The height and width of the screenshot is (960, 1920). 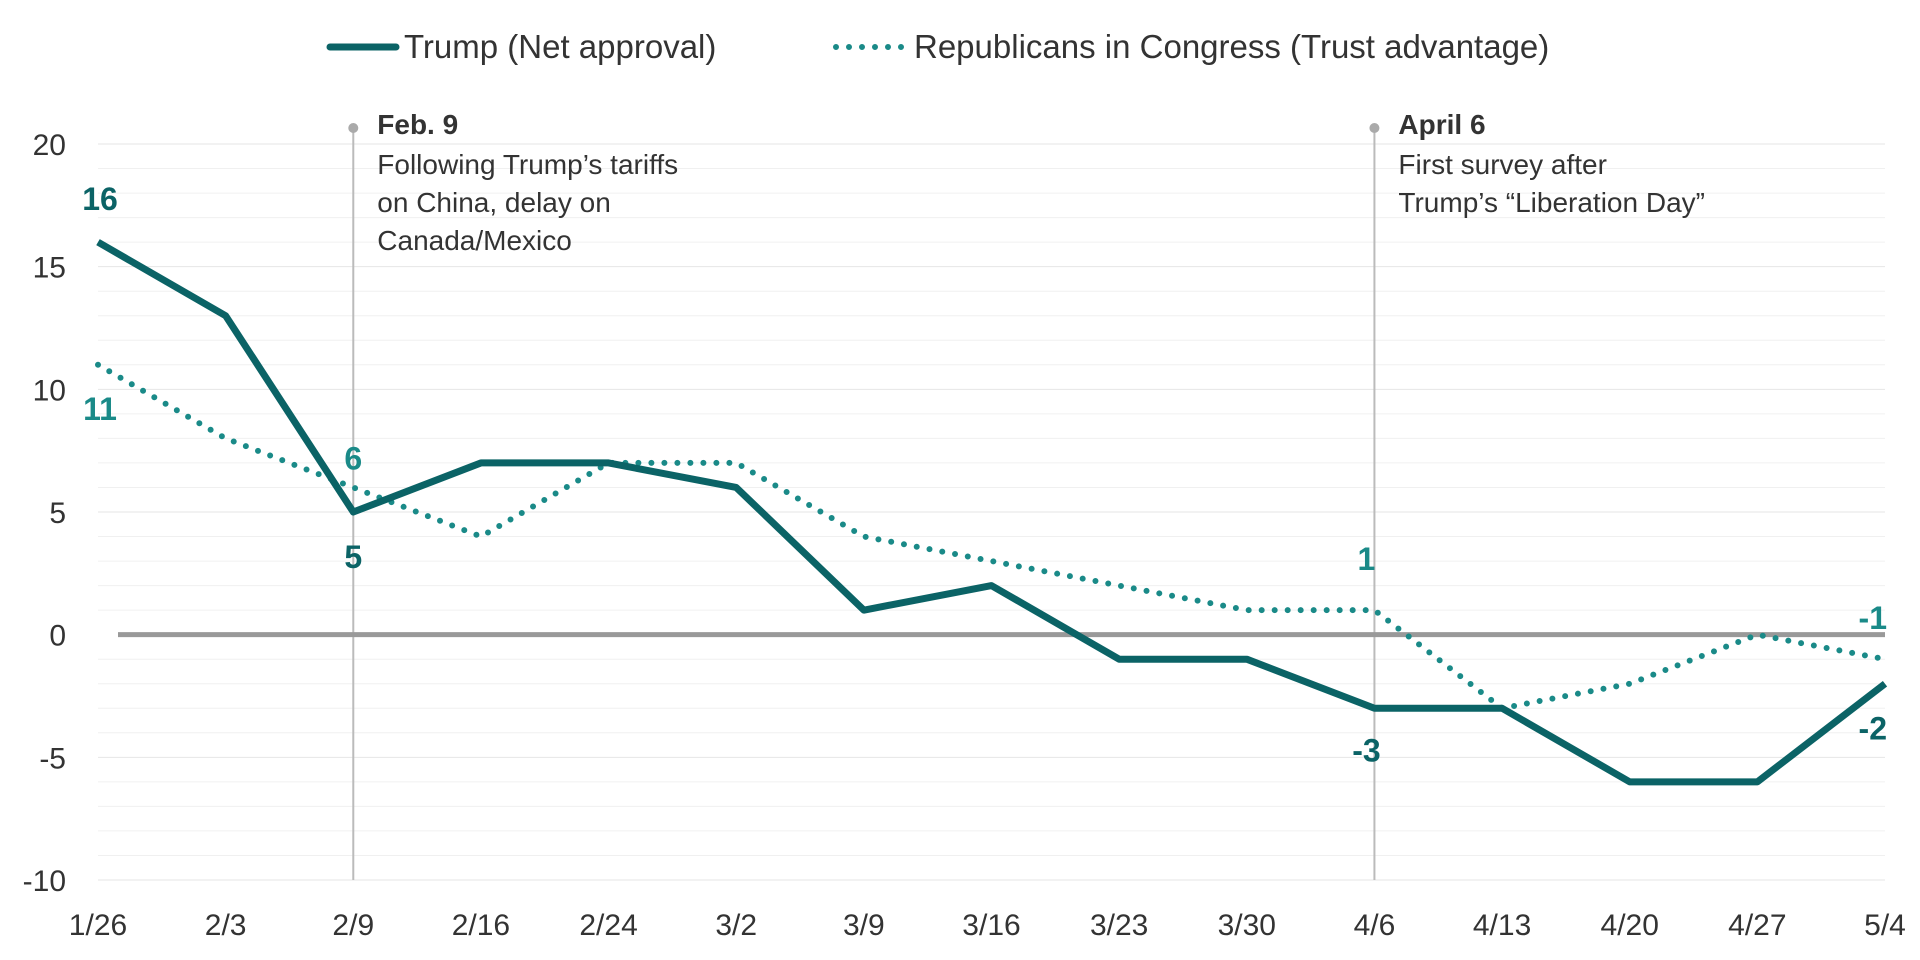 I want to click on data-label: -2, so click(x=1873, y=729).